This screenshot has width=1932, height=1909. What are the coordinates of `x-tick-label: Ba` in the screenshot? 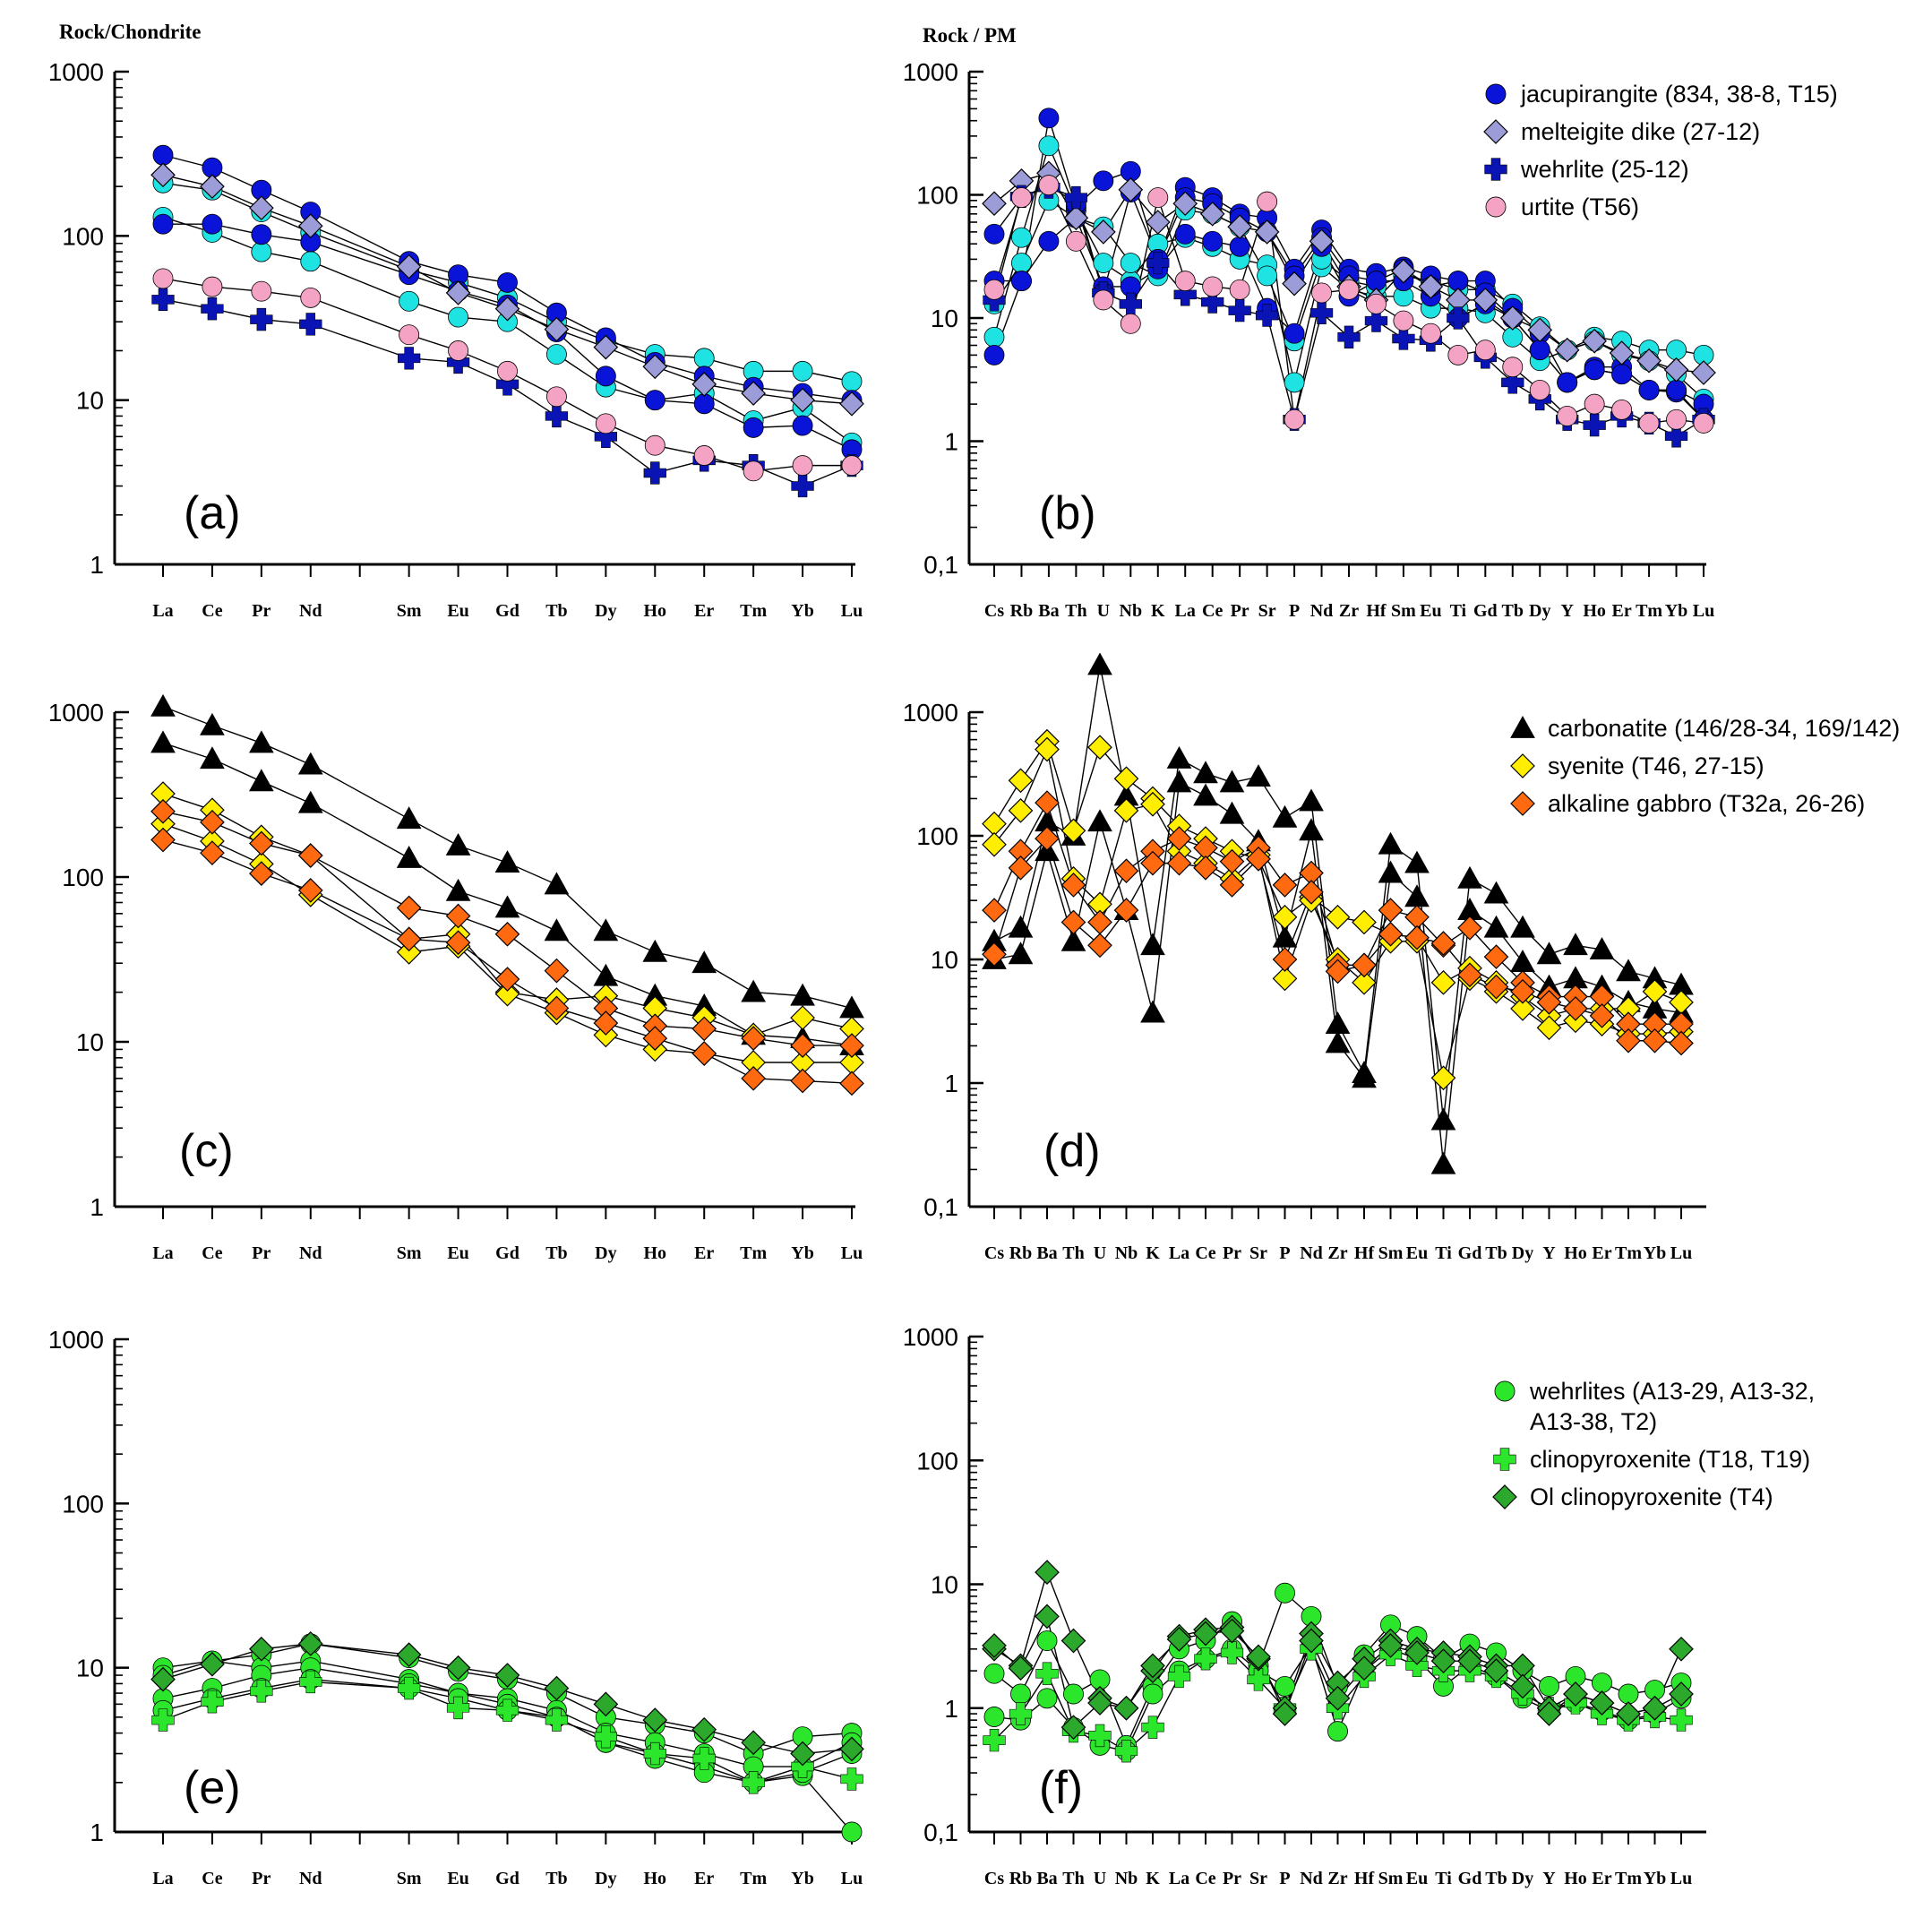 It's located at (1046, 1878).